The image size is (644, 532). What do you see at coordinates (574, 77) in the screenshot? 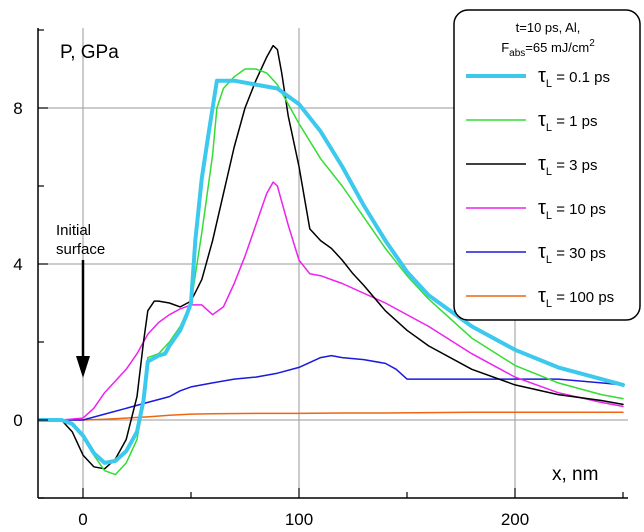
I see `legend-label-0: τL = 0.1 ps` at bounding box center [574, 77].